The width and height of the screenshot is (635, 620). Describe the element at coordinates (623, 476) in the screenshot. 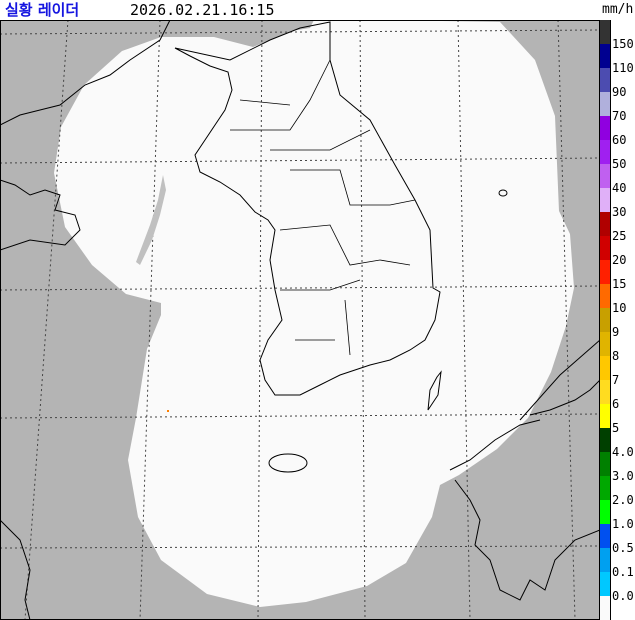

I see `legend-label: 3.0` at that location.